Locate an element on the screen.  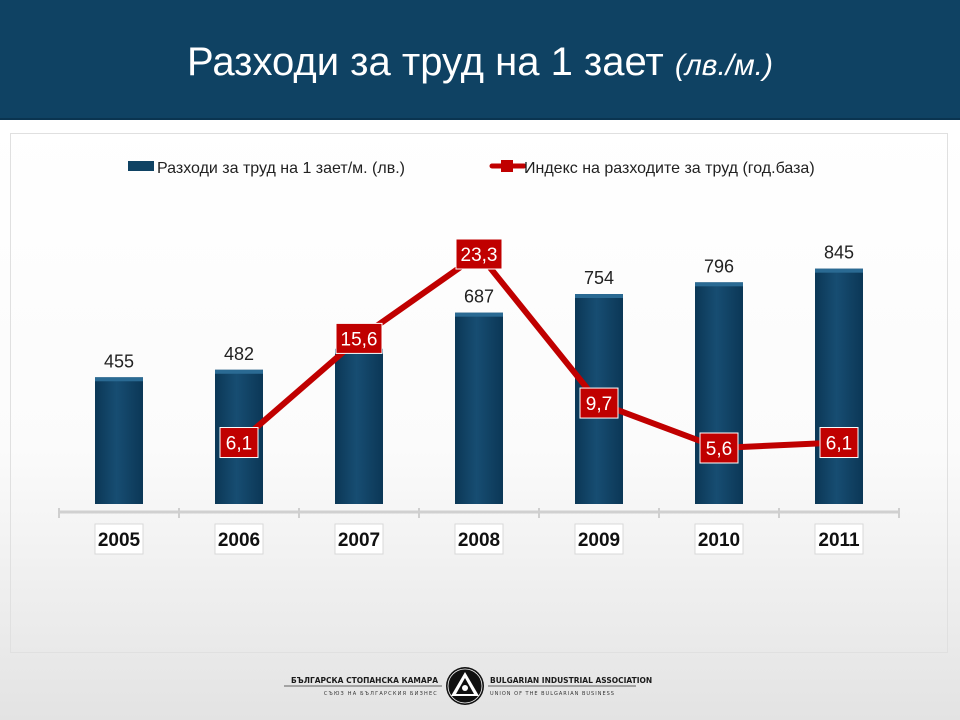
category-label-box-2007 is located at coordinates (359, 539).